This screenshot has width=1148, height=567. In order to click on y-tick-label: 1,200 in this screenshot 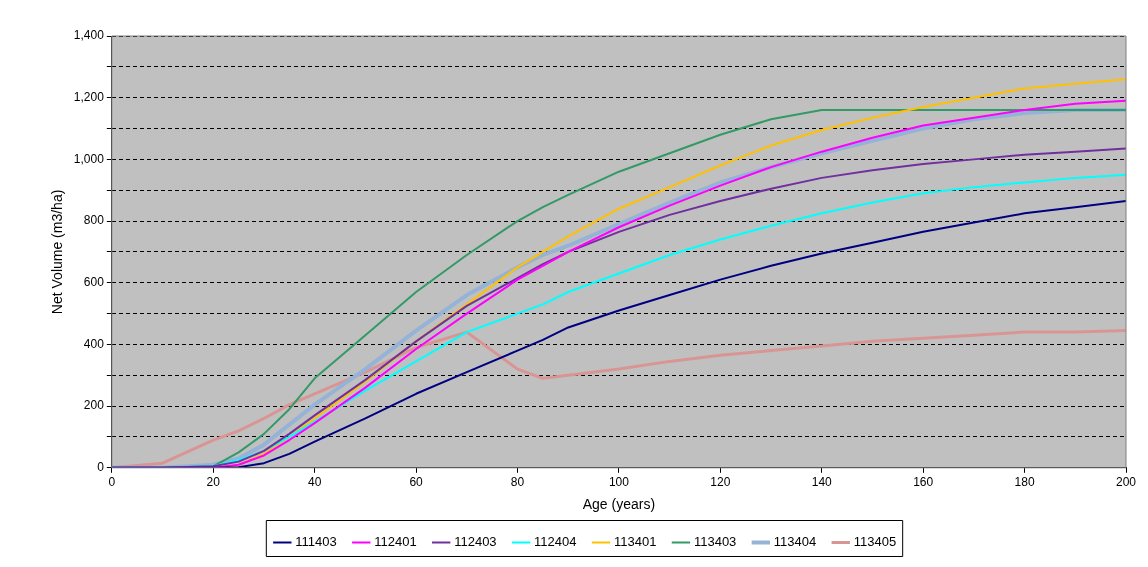, I will do `click(89, 97)`.